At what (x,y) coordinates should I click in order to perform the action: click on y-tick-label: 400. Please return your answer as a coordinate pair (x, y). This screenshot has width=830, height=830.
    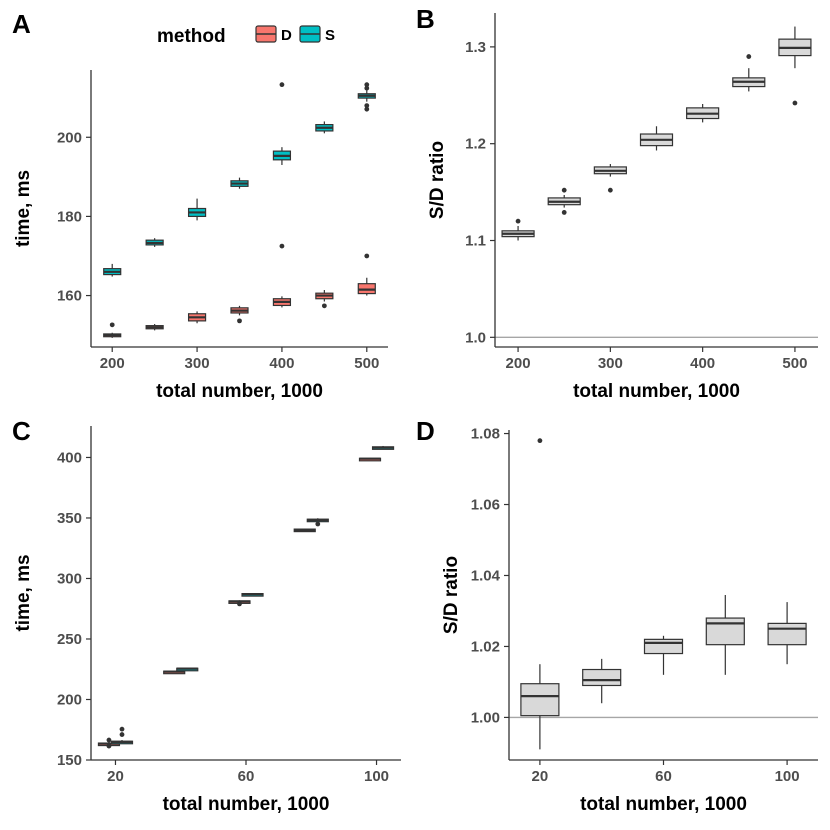
    Looking at the image, I should click on (69, 457).